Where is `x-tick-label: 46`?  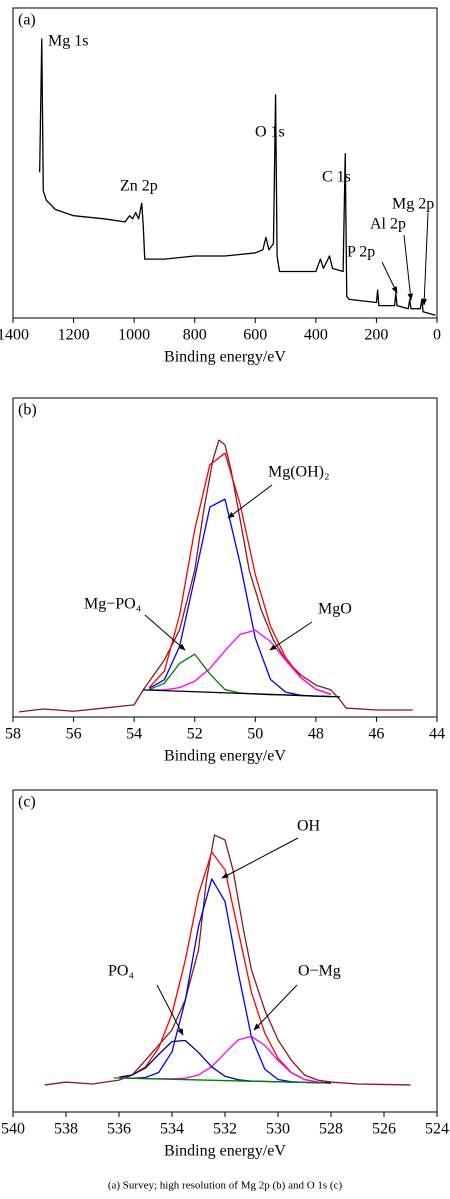
x-tick-label: 46 is located at coordinates (376, 734).